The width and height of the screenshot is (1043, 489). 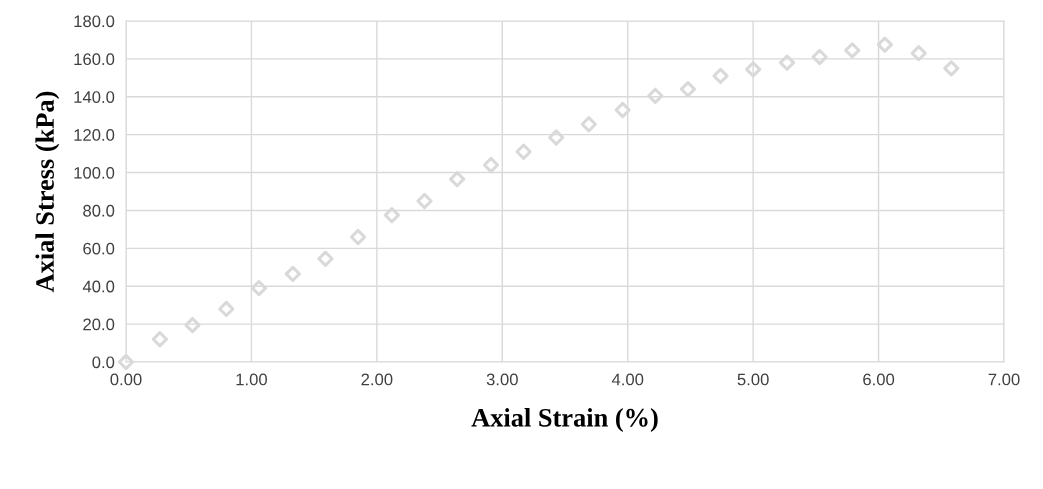 What do you see at coordinates (99, 248) in the screenshot?
I see `y-tick-label: 60.0` at bounding box center [99, 248].